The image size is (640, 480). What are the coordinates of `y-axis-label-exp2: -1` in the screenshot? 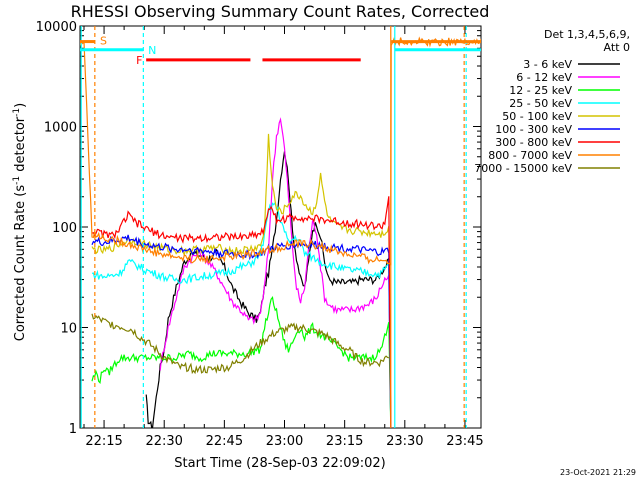 It's located at (17, 112).